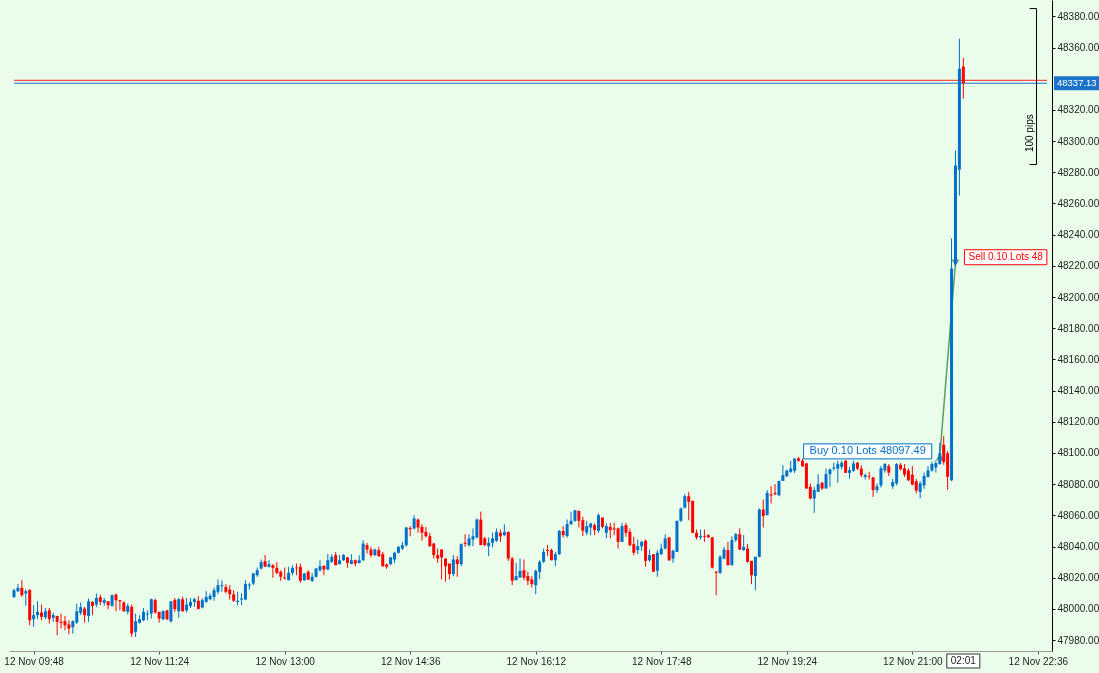  What do you see at coordinates (1078, 453) in the screenshot?
I see `y-tick-label: 48100.00` at bounding box center [1078, 453].